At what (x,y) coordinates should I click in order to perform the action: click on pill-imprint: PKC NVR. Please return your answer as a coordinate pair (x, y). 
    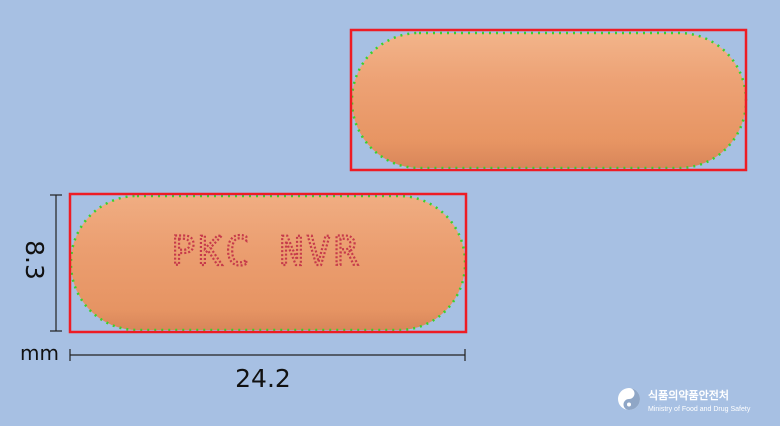
    Looking at the image, I should click on (266, 252).